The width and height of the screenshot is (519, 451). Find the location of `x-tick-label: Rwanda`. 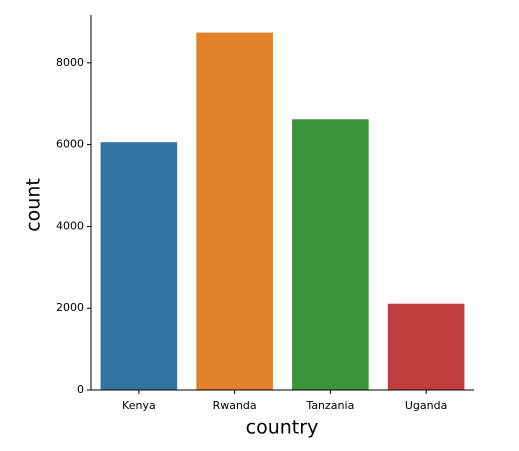

x-tick-label: Rwanda is located at coordinates (235, 405).